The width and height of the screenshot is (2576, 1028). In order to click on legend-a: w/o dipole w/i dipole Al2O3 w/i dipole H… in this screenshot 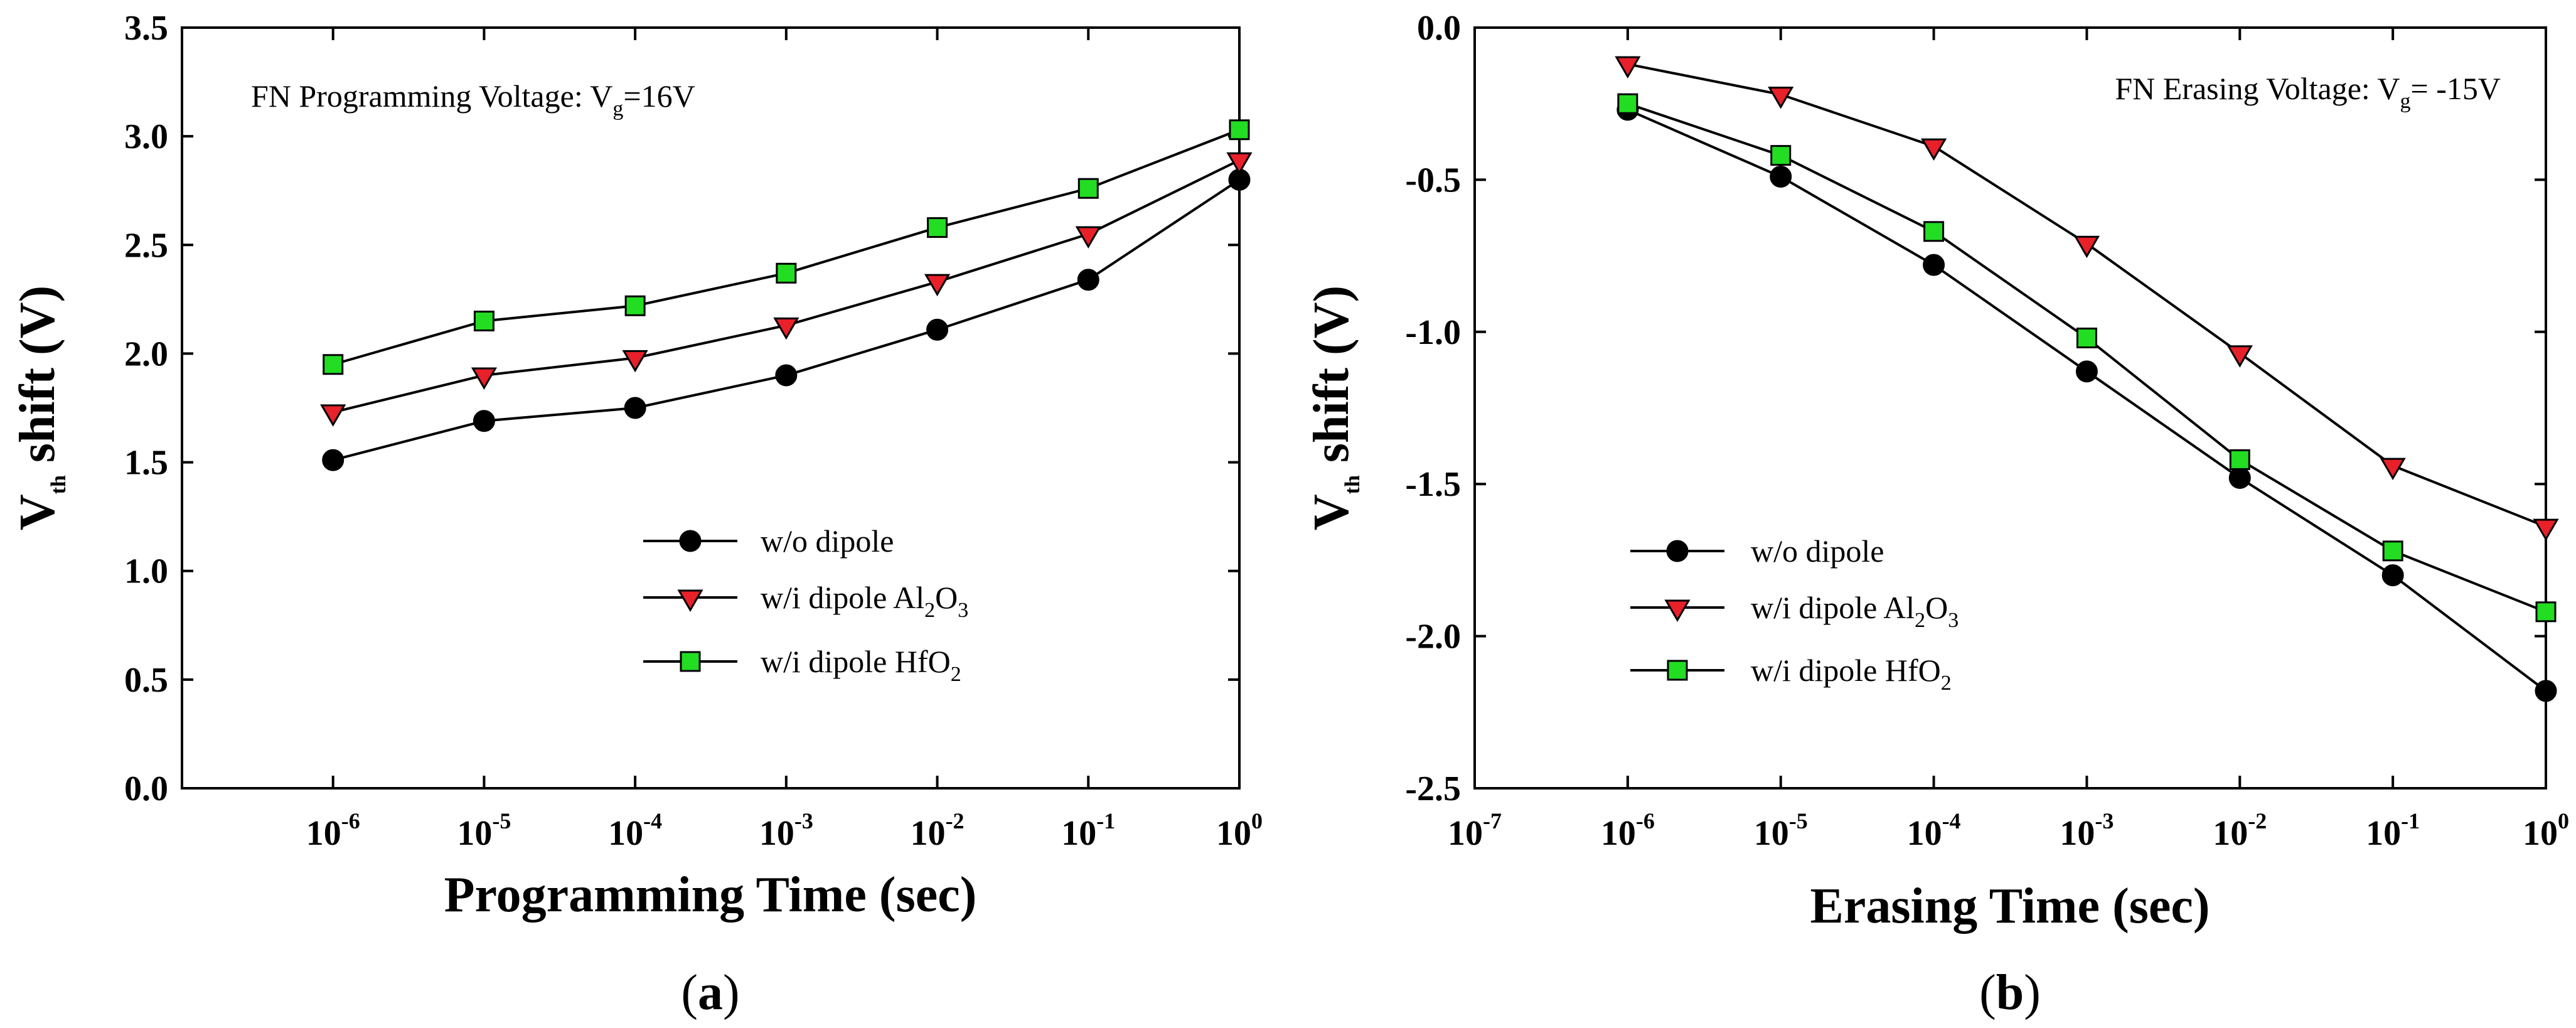, I will do `click(806, 604)`.